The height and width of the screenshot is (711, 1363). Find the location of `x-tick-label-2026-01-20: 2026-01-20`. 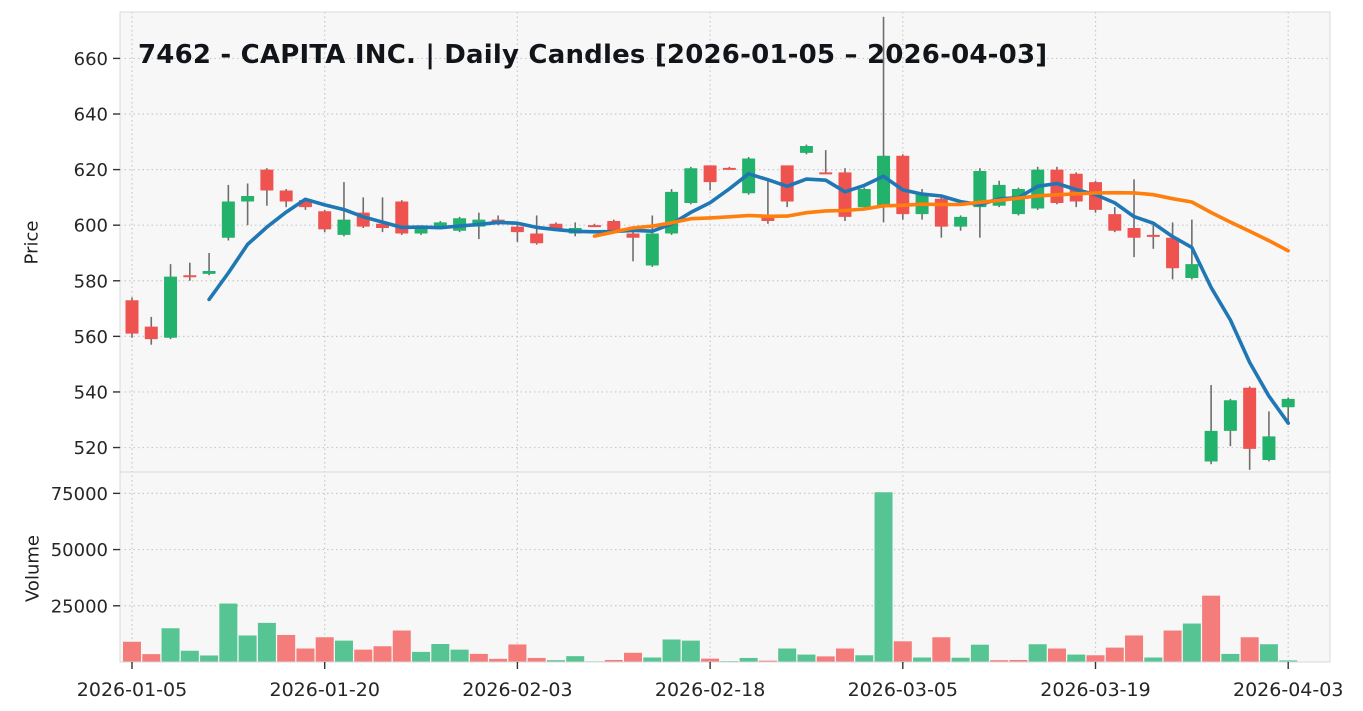

x-tick-label-2026-01-20: 2026-01-20 is located at coordinates (324, 690).